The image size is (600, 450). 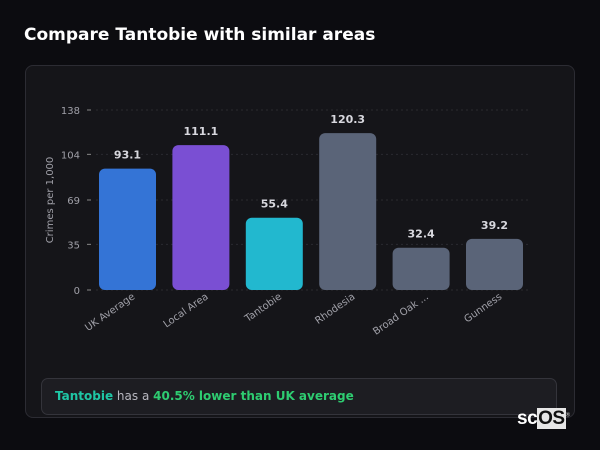 What do you see at coordinates (70, 155) in the screenshot?
I see `y-tick-label: 104` at bounding box center [70, 155].